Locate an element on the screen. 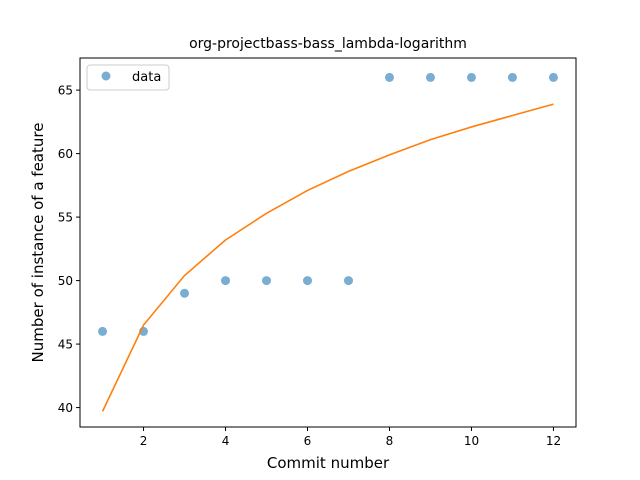 Image resolution: width=640 pixels, height=480 pixels. legend-box is located at coordinates (128, 77).